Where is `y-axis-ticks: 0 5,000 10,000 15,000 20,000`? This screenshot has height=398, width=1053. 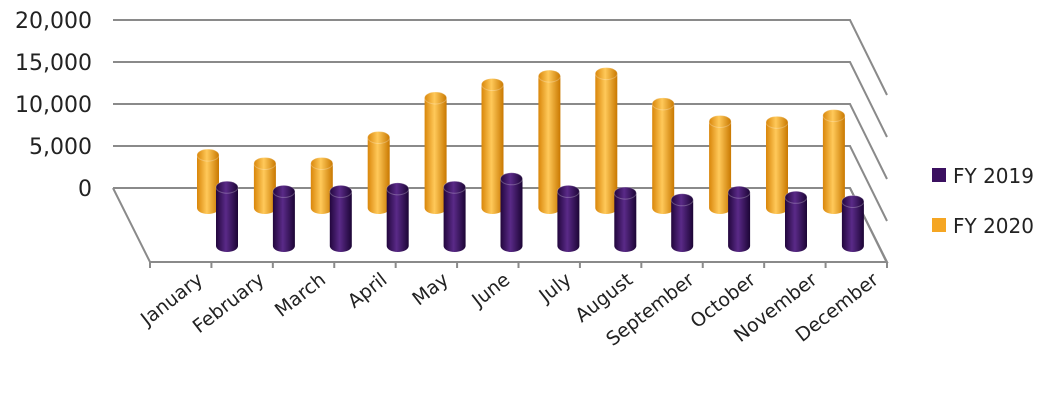 y-axis-ticks: 0 5,000 10,000 15,000 20,000 is located at coordinates (53, 105).